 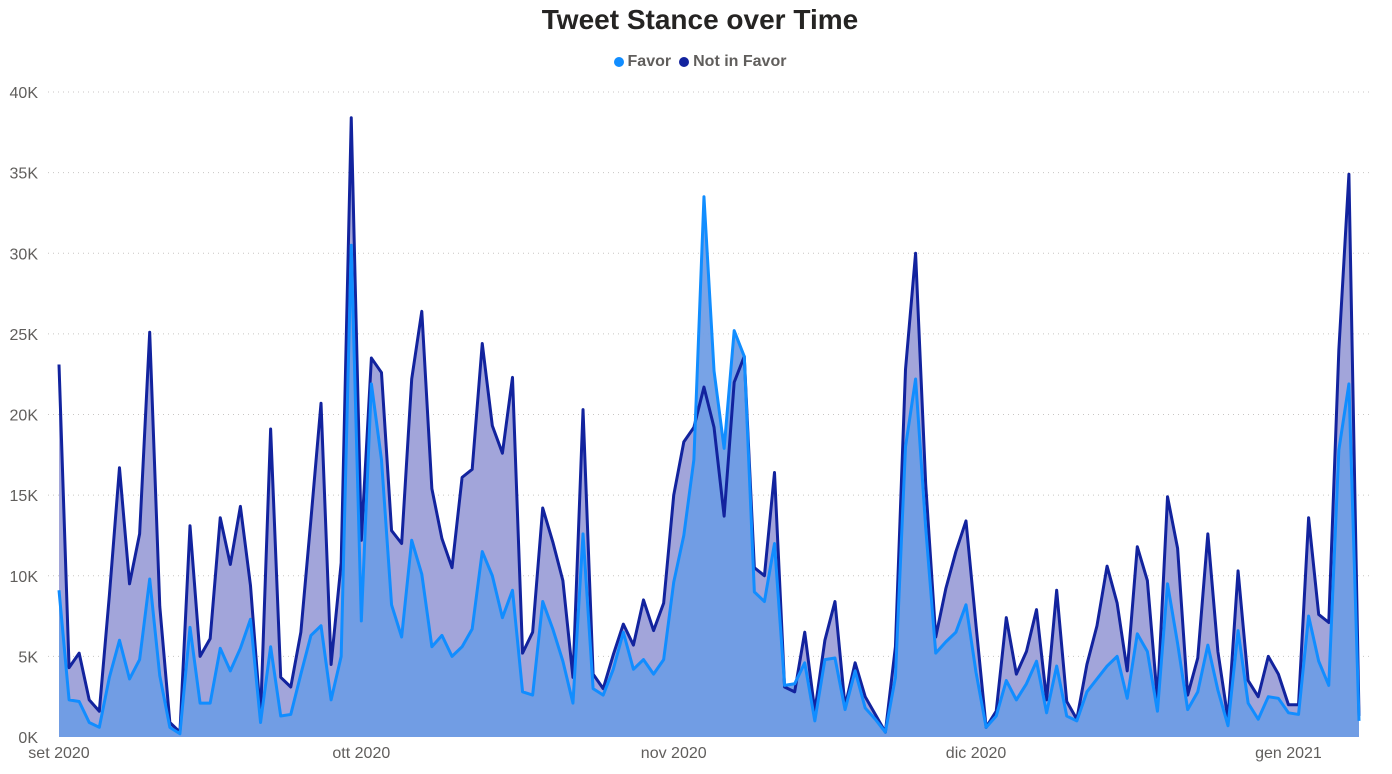 What do you see at coordinates (674, 753) in the screenshot?
I see `x-tick-label: nov 2020` at bounding box center [674, 753].